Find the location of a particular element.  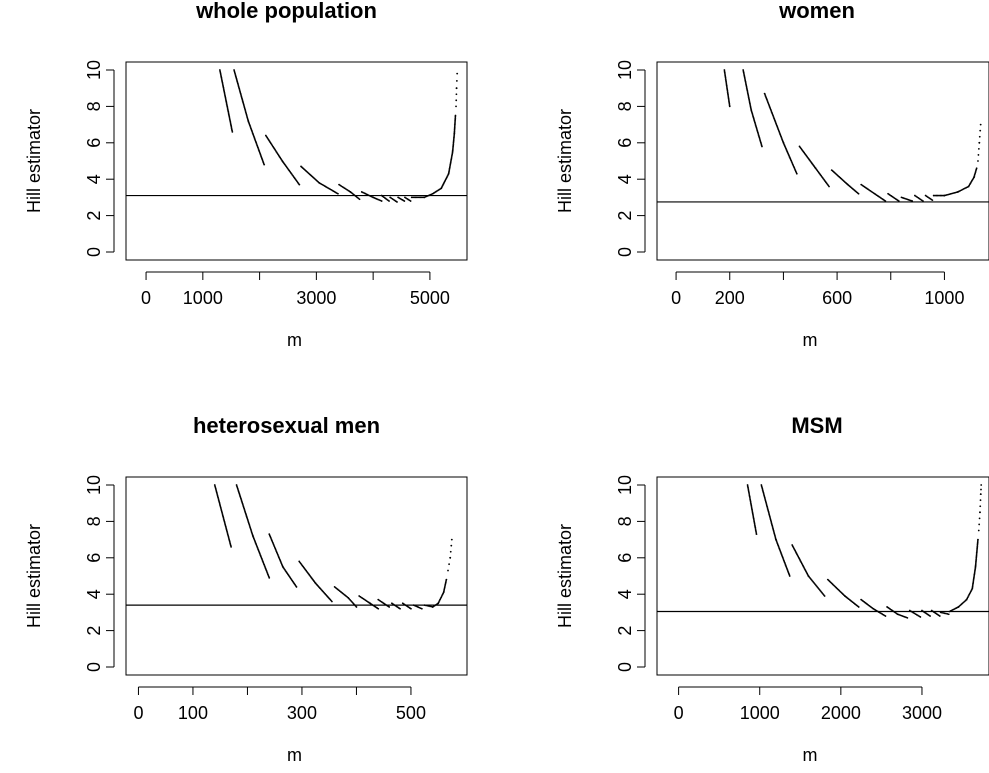

y-tick-label: 8 is located at coordinates (625, 106).